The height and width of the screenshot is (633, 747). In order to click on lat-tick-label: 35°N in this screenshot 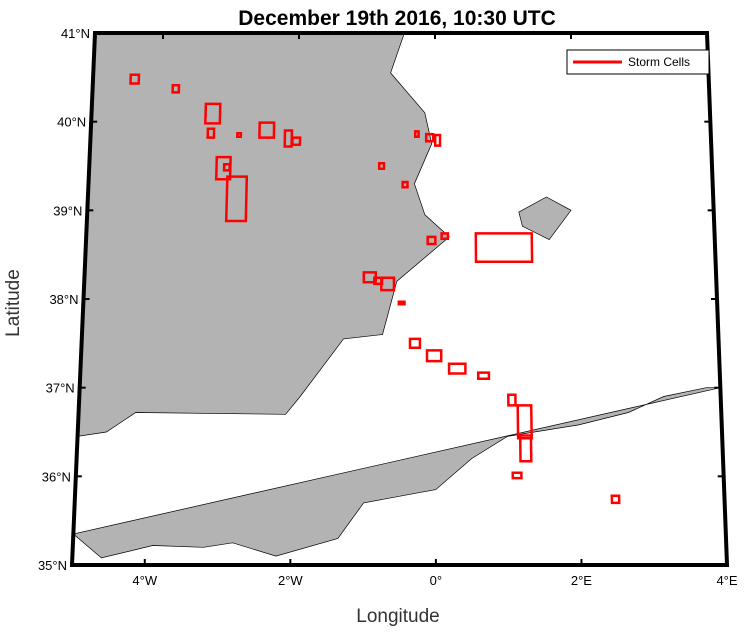, I will do `click(52, 565)`.